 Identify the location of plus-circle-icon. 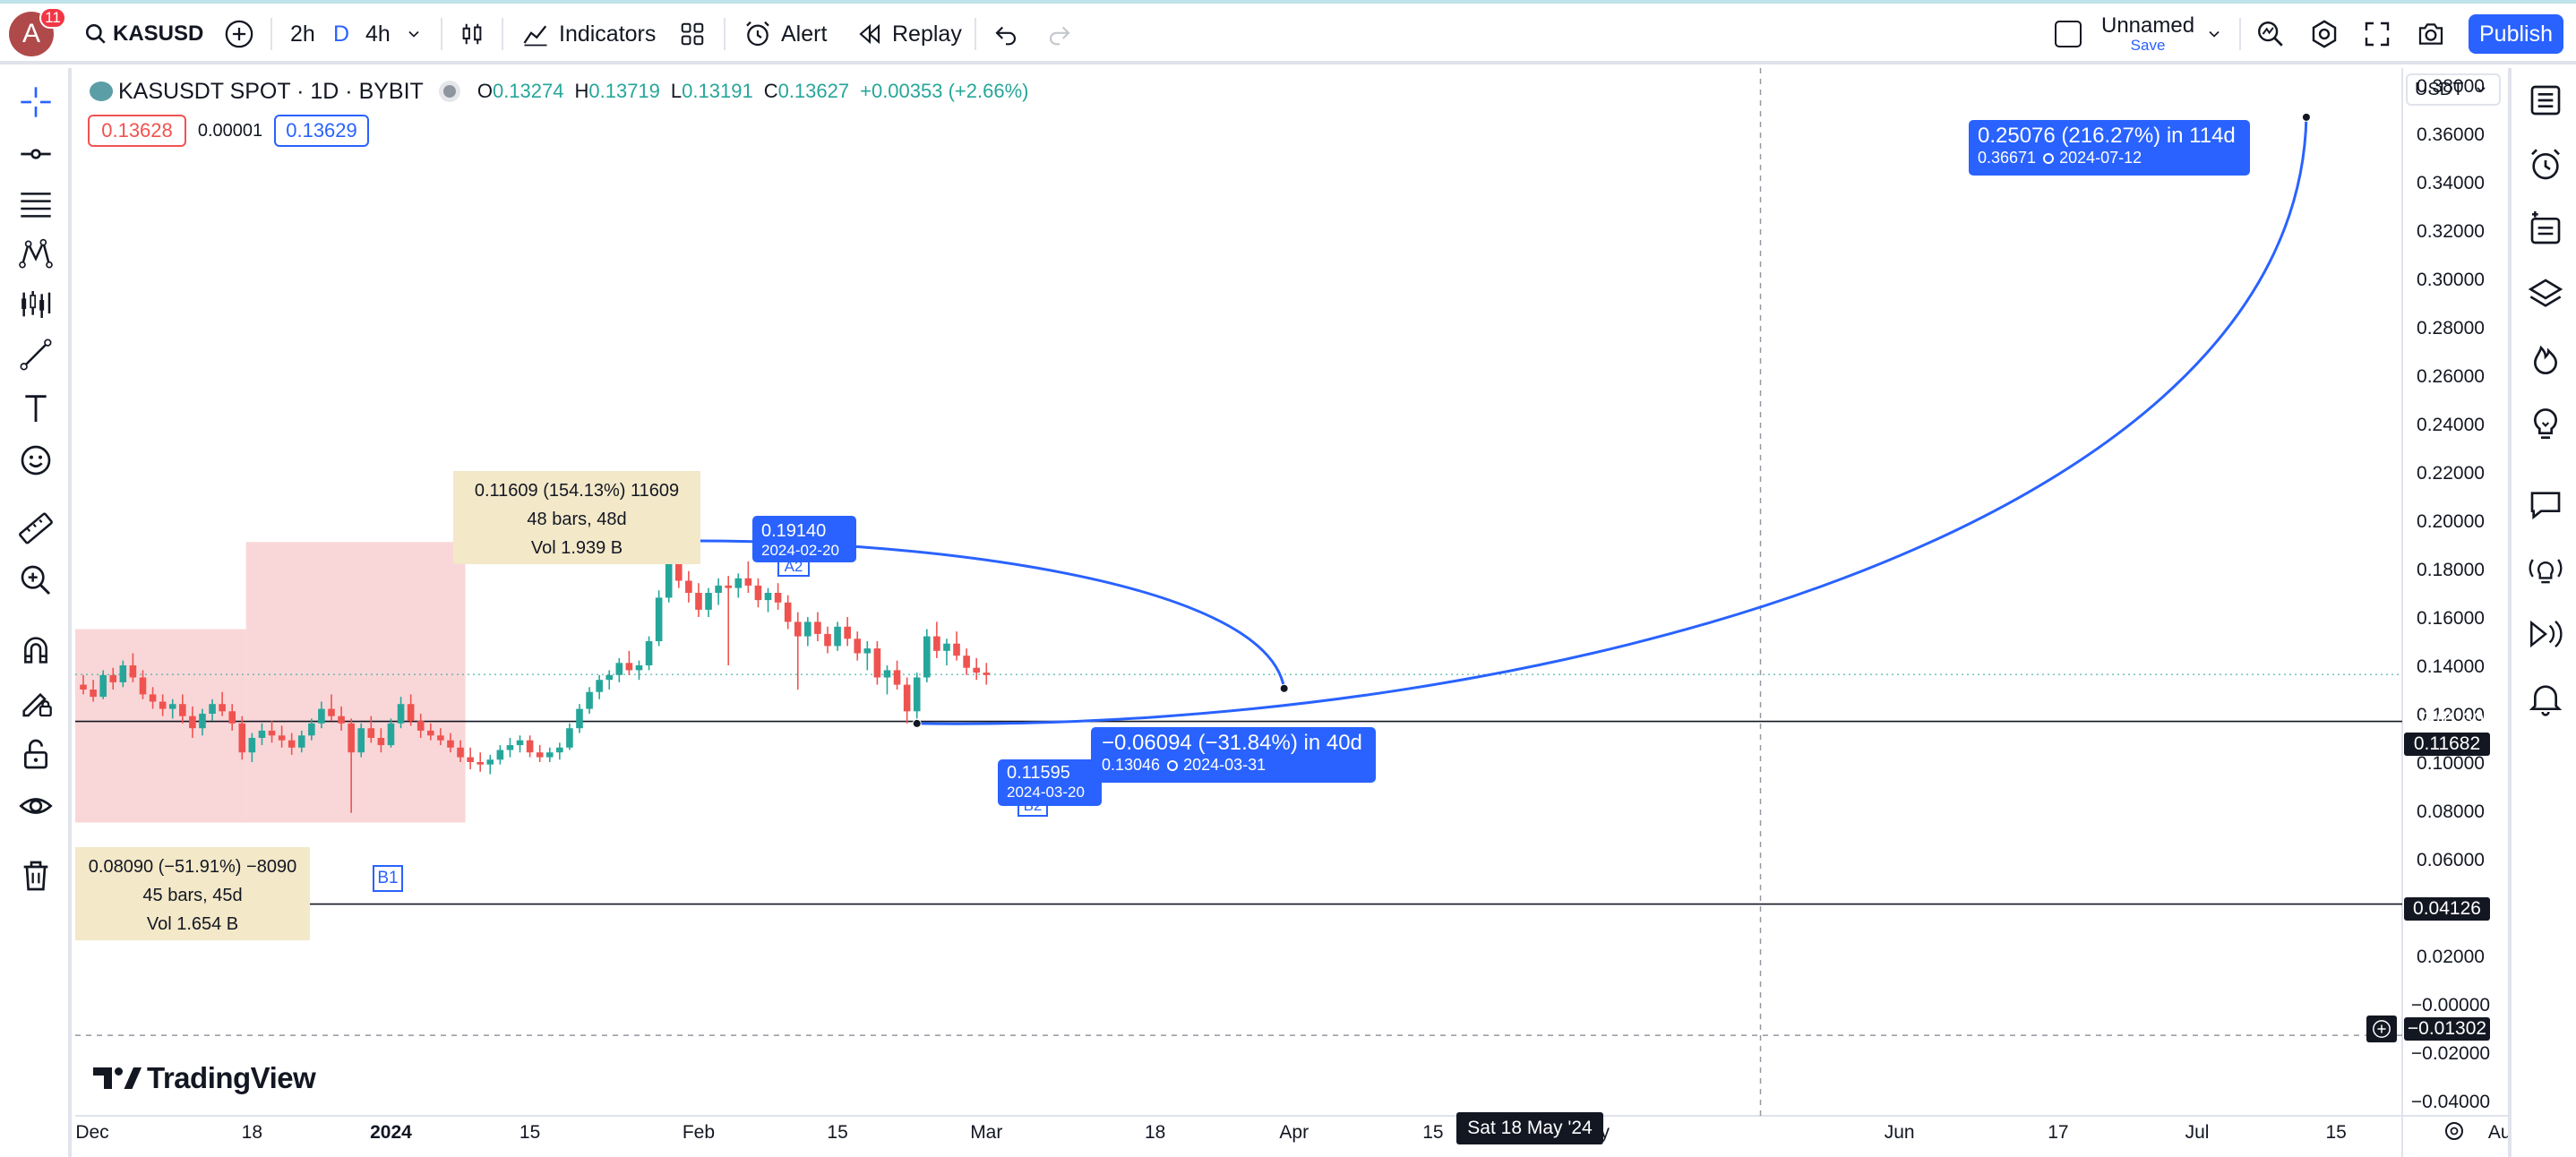
(239, 34).